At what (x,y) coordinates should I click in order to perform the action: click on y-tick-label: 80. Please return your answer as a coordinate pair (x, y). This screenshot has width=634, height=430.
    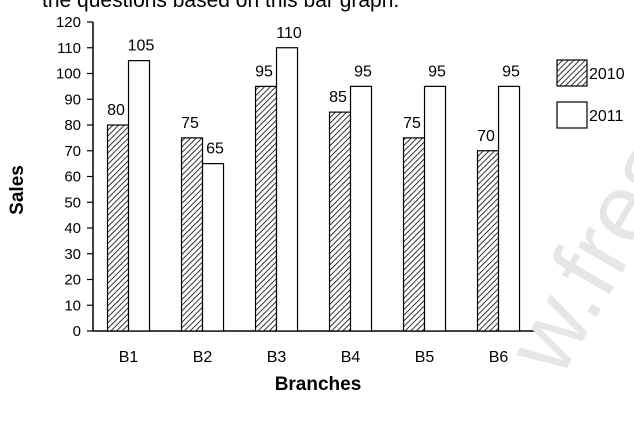
    Looking at the image, I should click on (72, 125).